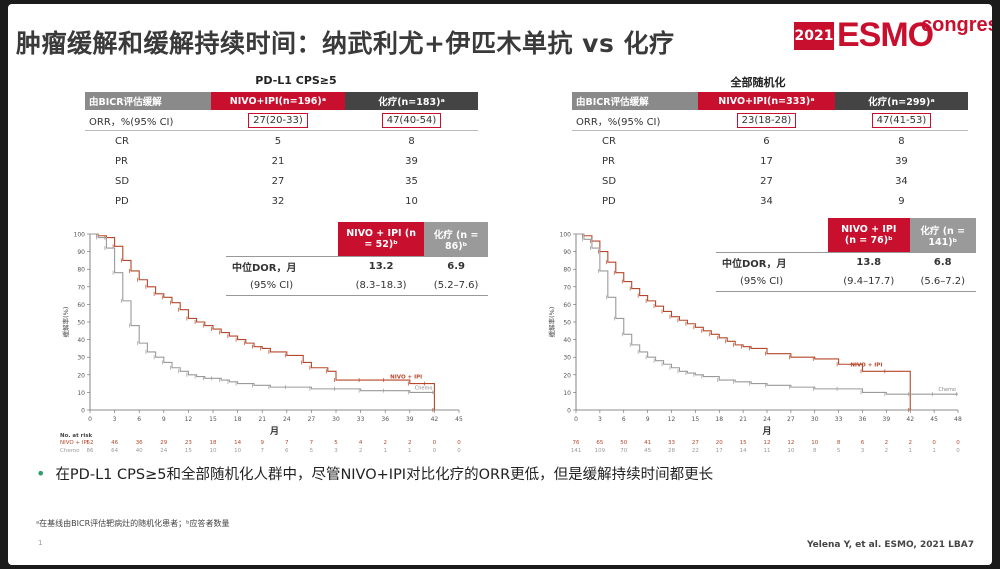 The width and height of the screenshot is (1000, 569). I want to click on col-header-label: 由BICR评估缓解, so click(635, 101).